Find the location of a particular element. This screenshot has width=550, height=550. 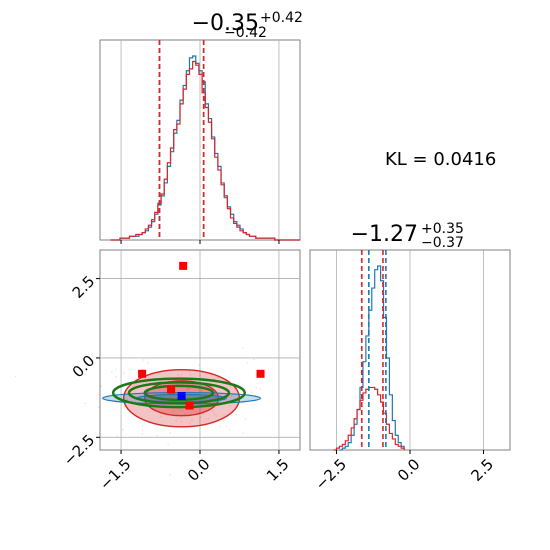

br-xtick-label: −2.5 is located at coordinates (331, 474).